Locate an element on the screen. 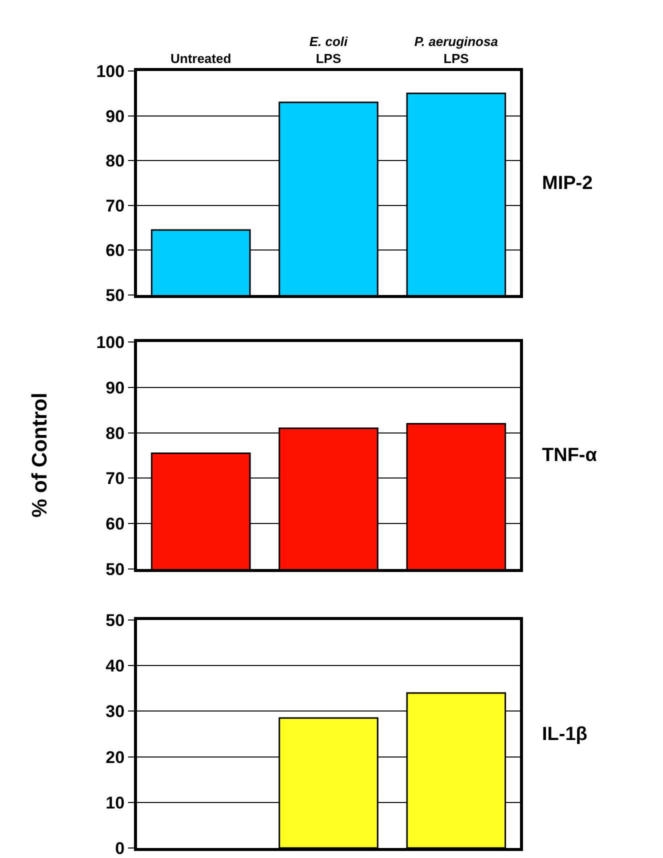 Image resolution: width=663 pixels, height=858 pixels. y-tick-label: 0 is located at coordinates (120, 848).